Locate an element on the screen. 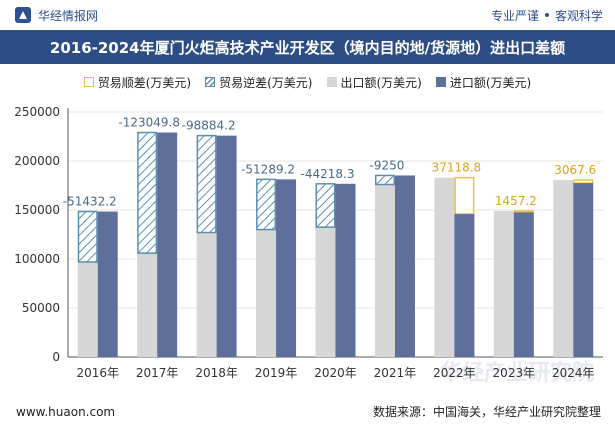  footer-url: www.huaon.com is located at coordinates (66, 411).